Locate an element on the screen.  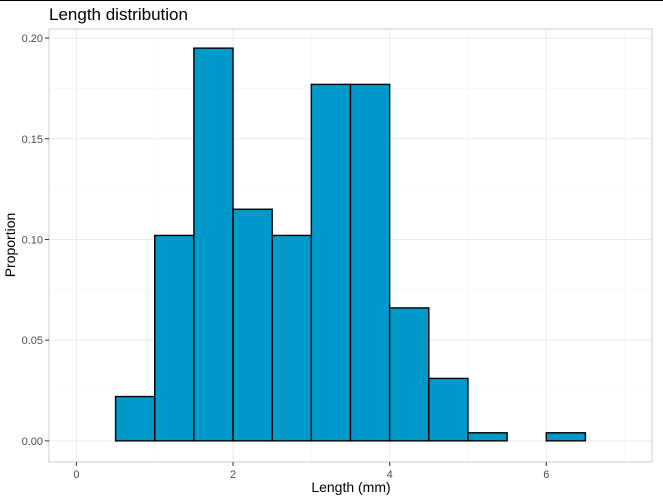
x-axis-ticks: 0 2 4 6 is located at coordinates (311, 471).